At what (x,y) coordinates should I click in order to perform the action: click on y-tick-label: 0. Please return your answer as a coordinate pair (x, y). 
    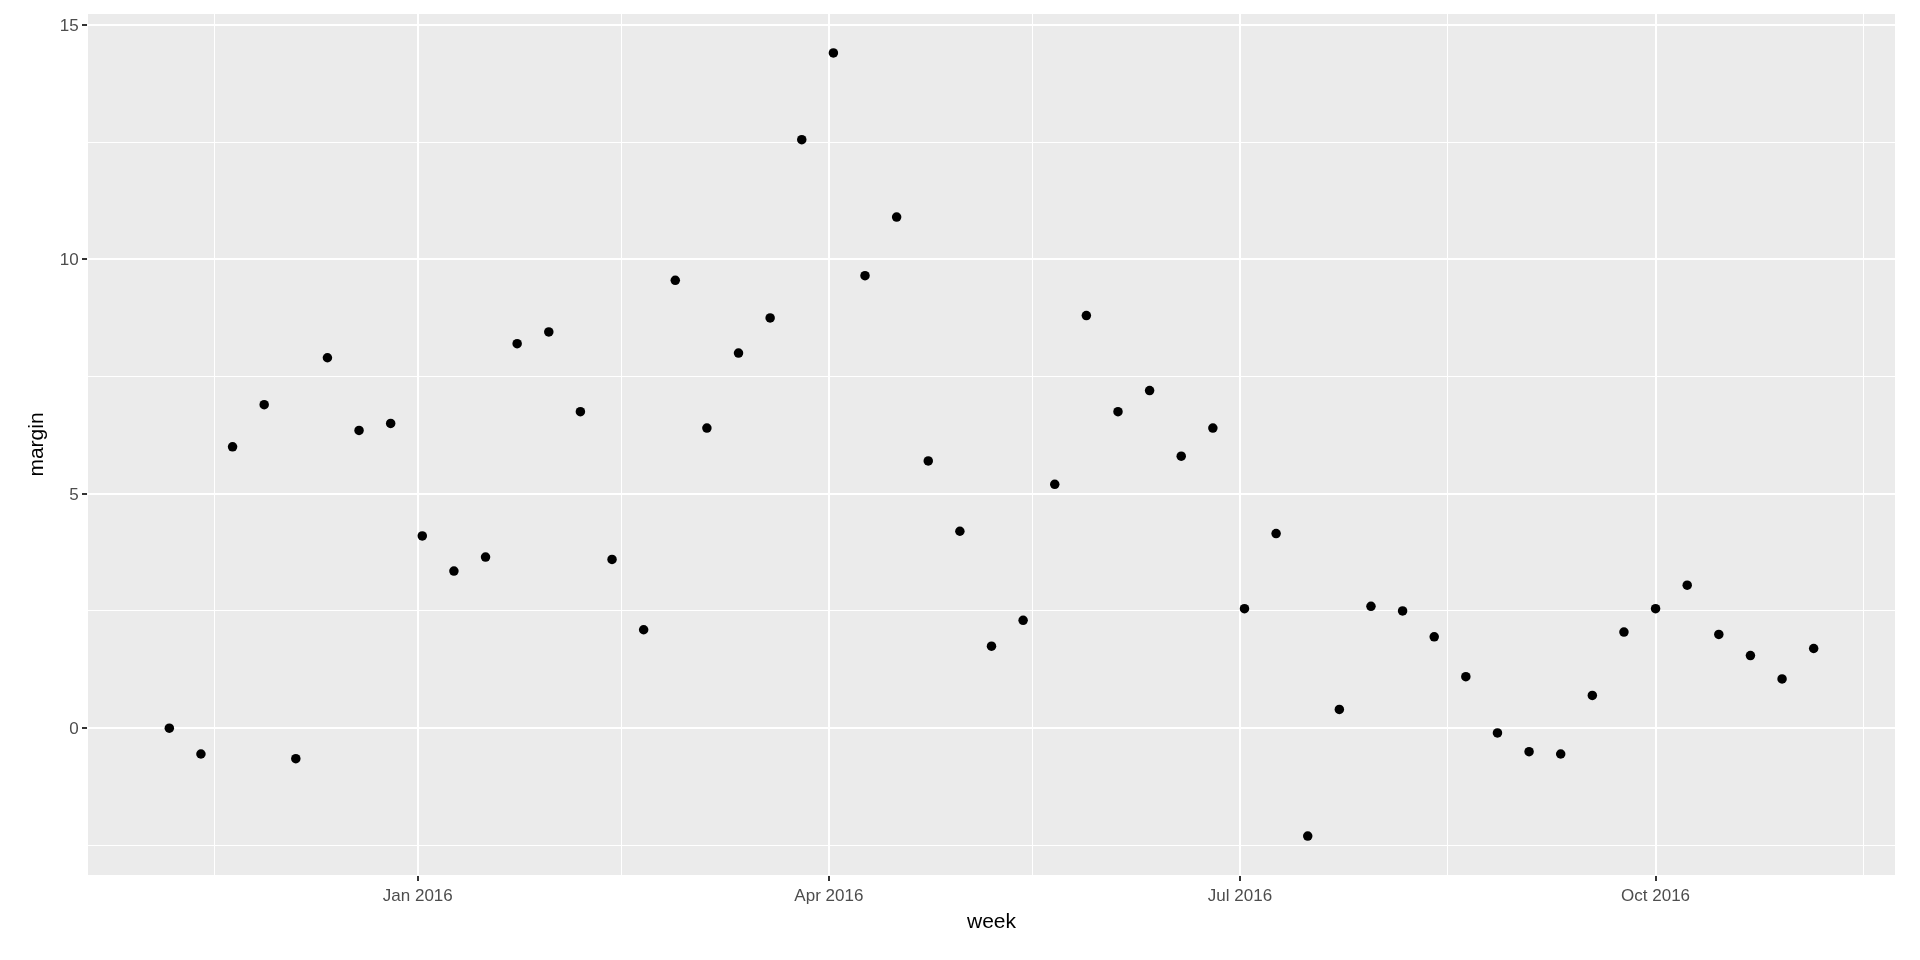
    Looking at the image, I should click on (74, 729).